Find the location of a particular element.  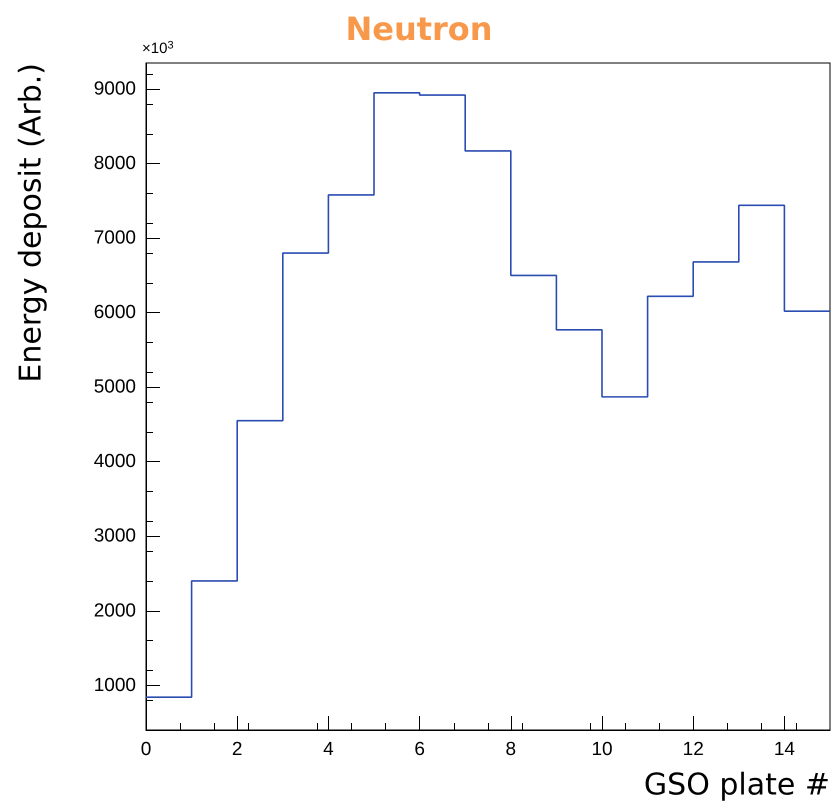

y-tick-label: 6000 is located at coordinates (115, 313).